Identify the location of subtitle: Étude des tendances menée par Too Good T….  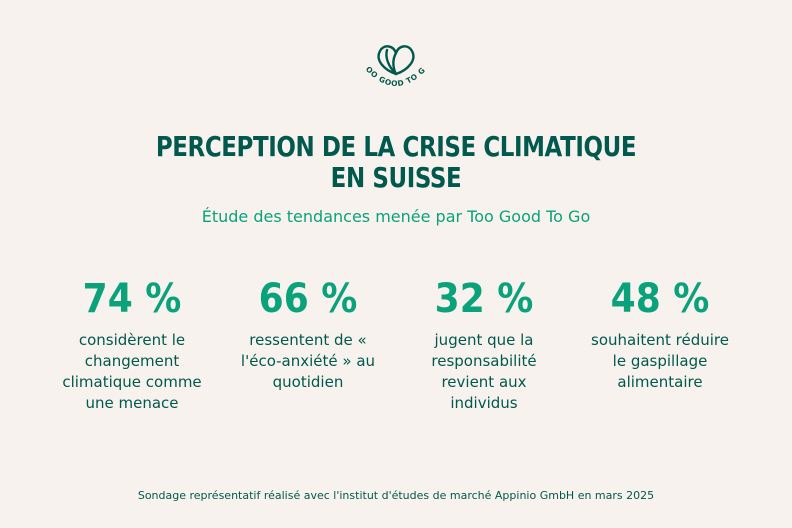
(396, 216).